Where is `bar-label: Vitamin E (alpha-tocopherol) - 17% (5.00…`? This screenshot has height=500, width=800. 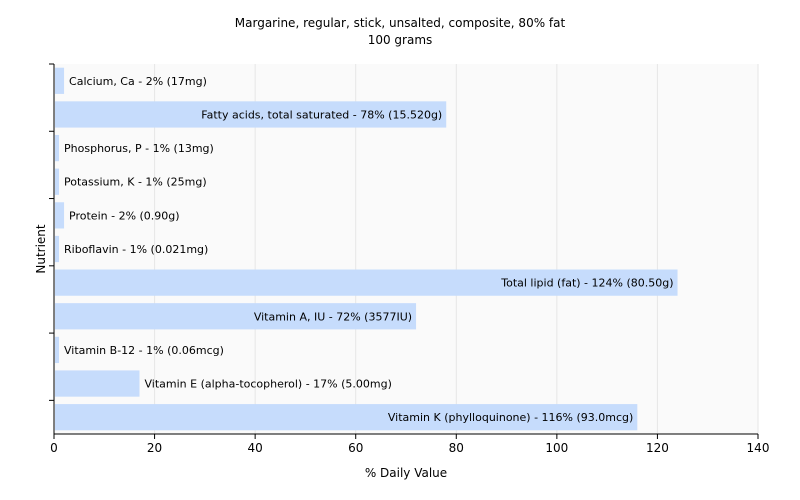
bar-label: Vitamin E (alpha-tocopherol) - 17% (5.00… is located at coordinates (267, 384).